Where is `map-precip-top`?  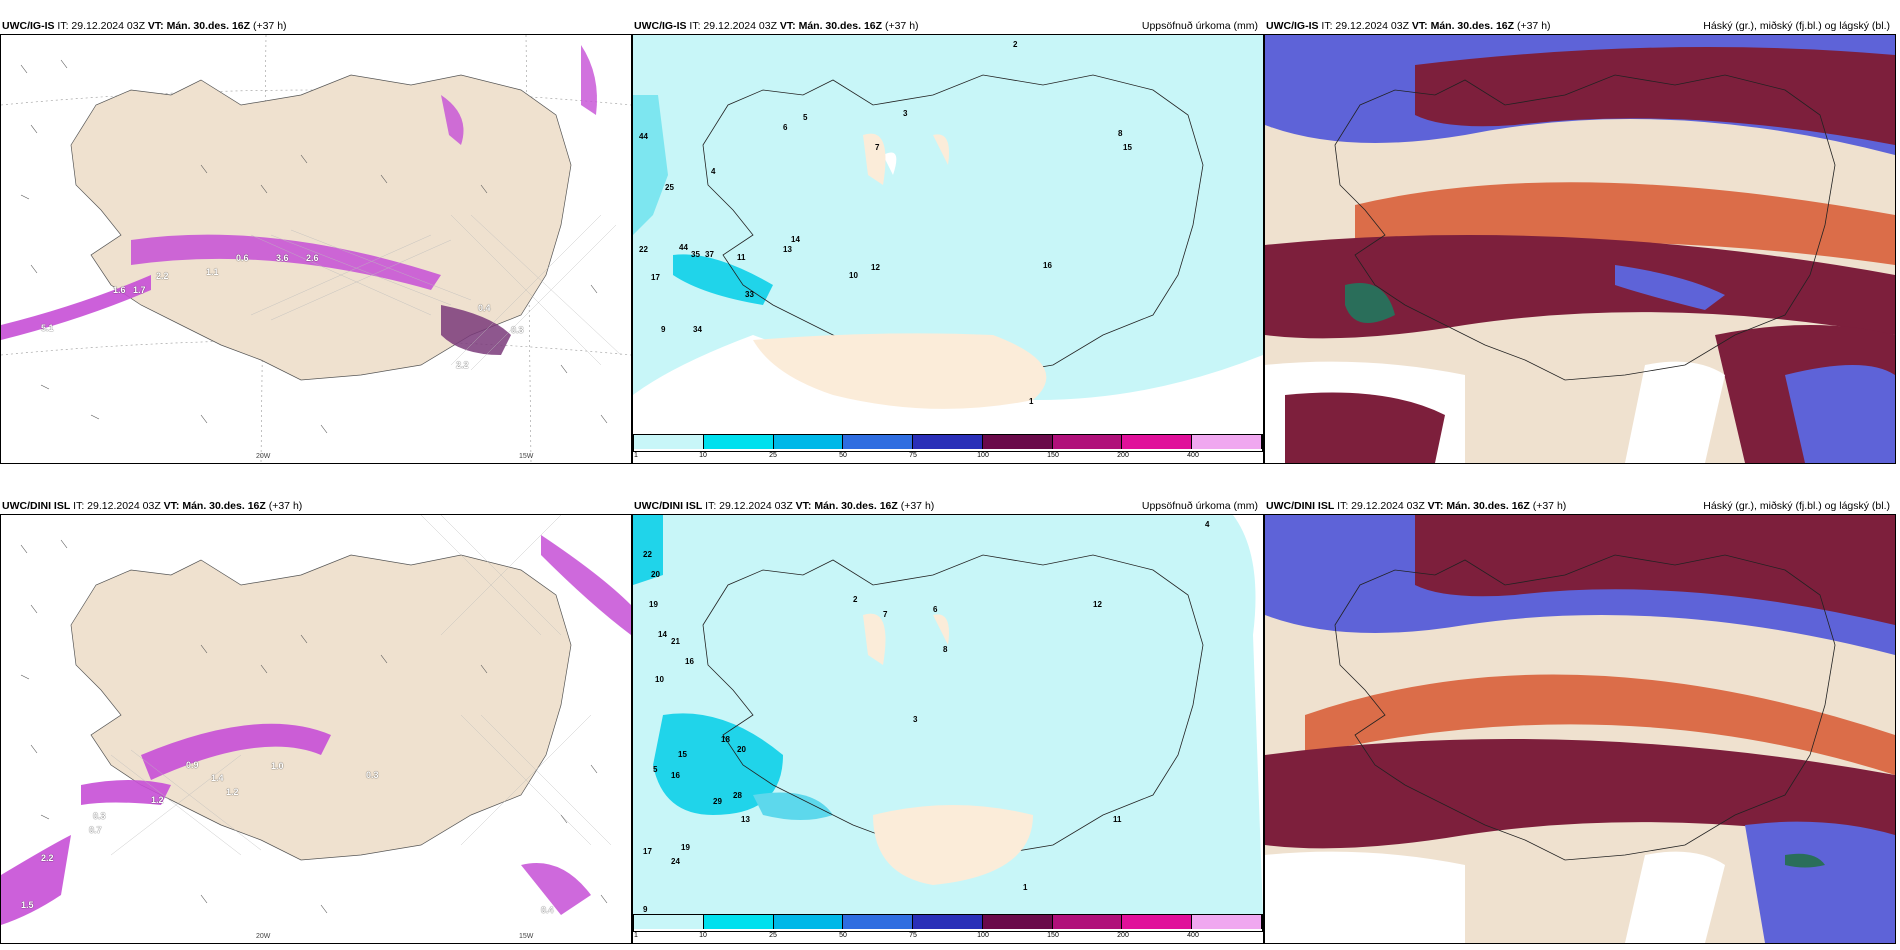
map-precip-top is located at coordinates (948, 235).